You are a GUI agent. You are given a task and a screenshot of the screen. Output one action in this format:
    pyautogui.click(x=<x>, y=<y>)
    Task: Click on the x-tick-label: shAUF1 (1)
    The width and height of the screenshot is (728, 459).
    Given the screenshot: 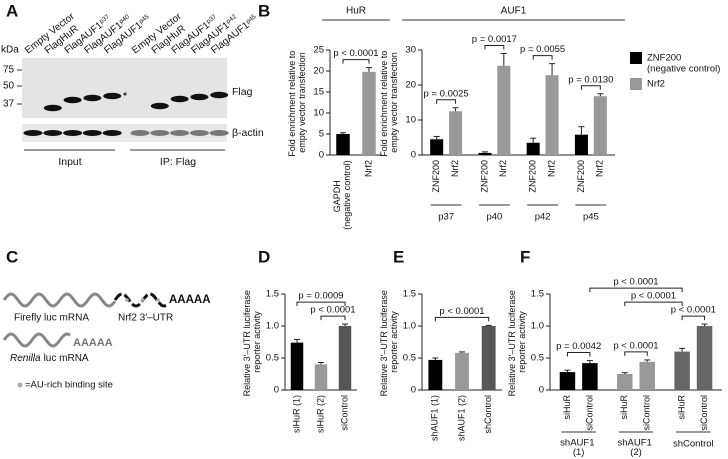 What is the action you would take?
    pyautogui.click(x=435, y=418)
    